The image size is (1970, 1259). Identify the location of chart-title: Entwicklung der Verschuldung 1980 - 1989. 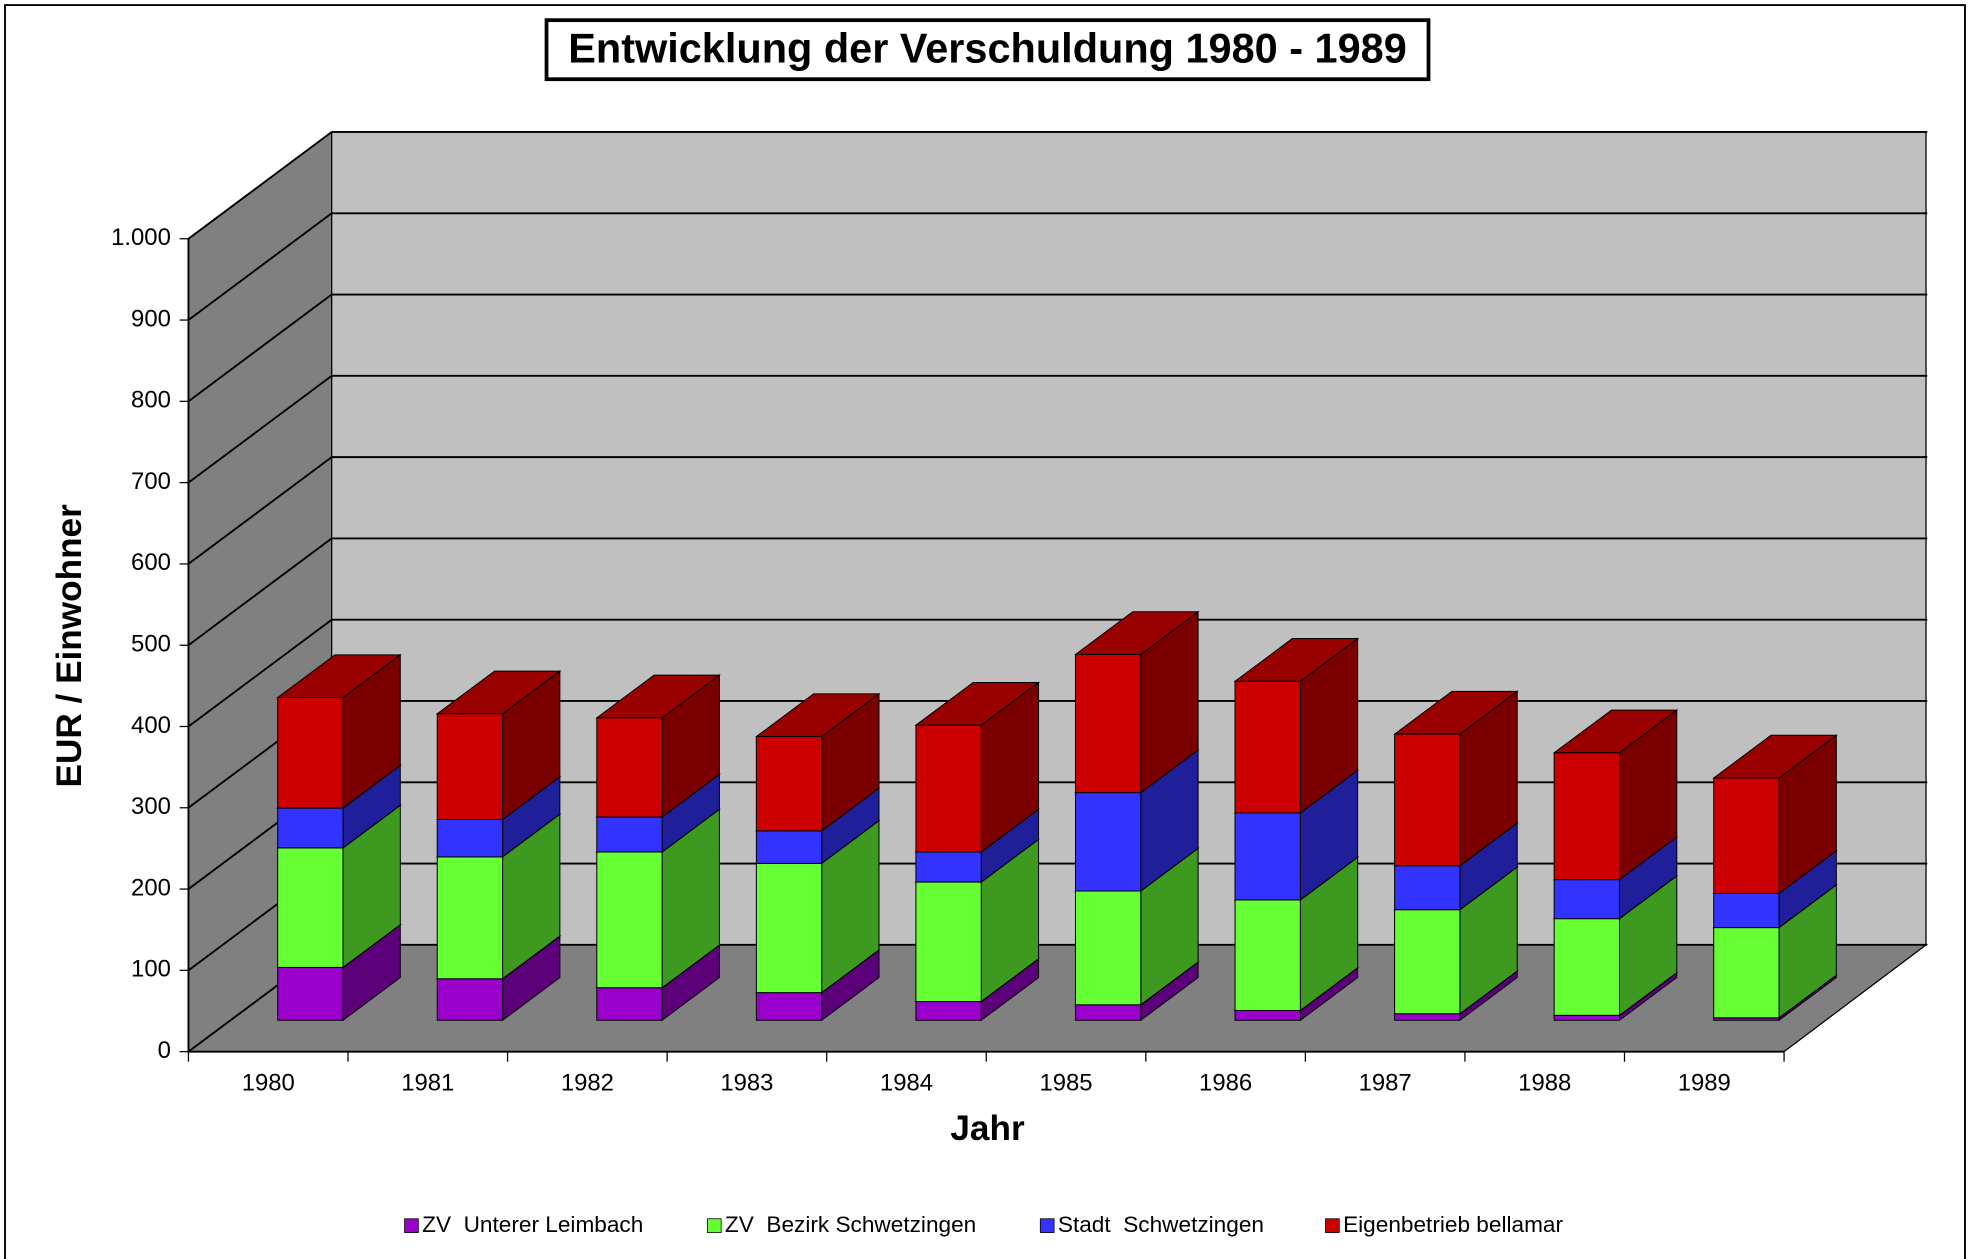
(987, 48).